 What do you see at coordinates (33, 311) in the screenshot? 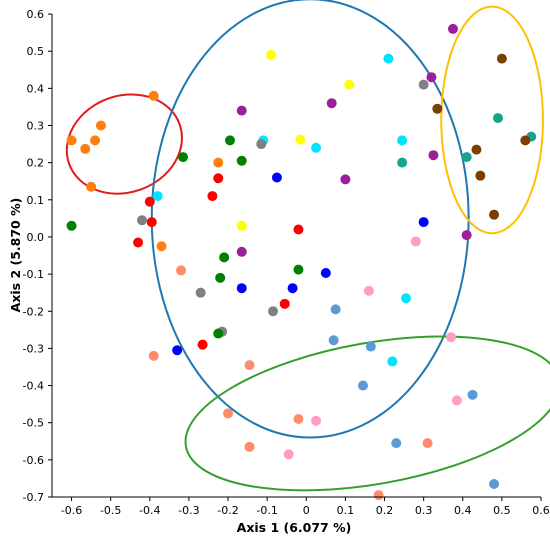
I see `y-tick-label: -0.2` at bounding box center [33, 311].